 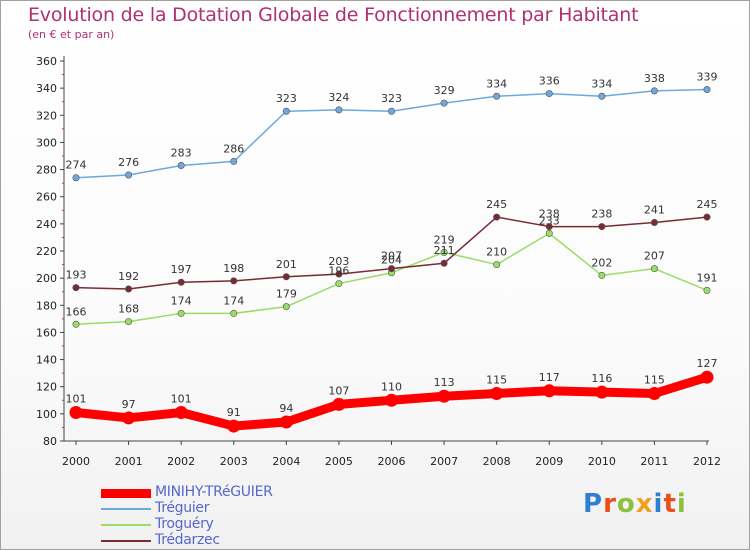 What do you see at coordinates (496, 252) in the screenshot?
I see `data-label: 210` at bounding box center [496, 252].